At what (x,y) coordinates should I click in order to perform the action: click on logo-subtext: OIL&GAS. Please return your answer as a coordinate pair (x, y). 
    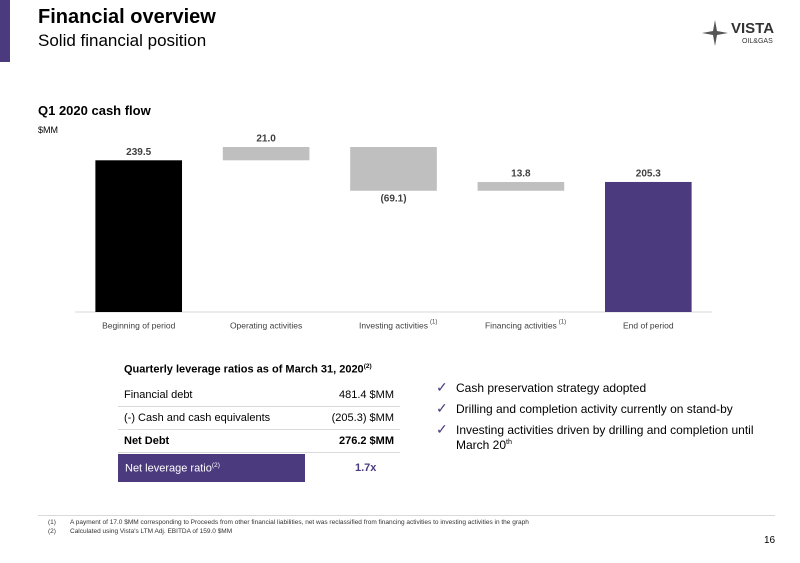
    Looking at the image, I should click on (757, 41).